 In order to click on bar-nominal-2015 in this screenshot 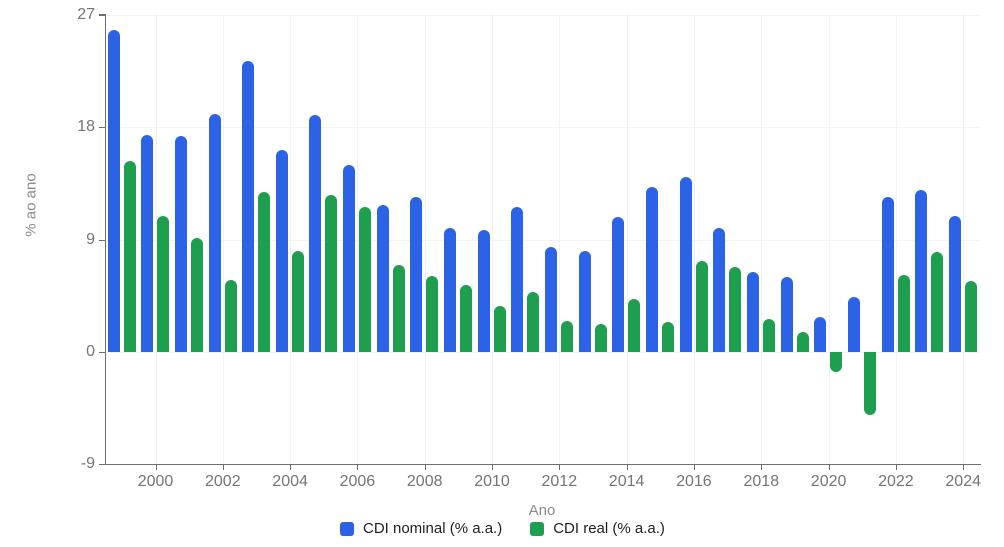, I will do `click(652, 269)`.